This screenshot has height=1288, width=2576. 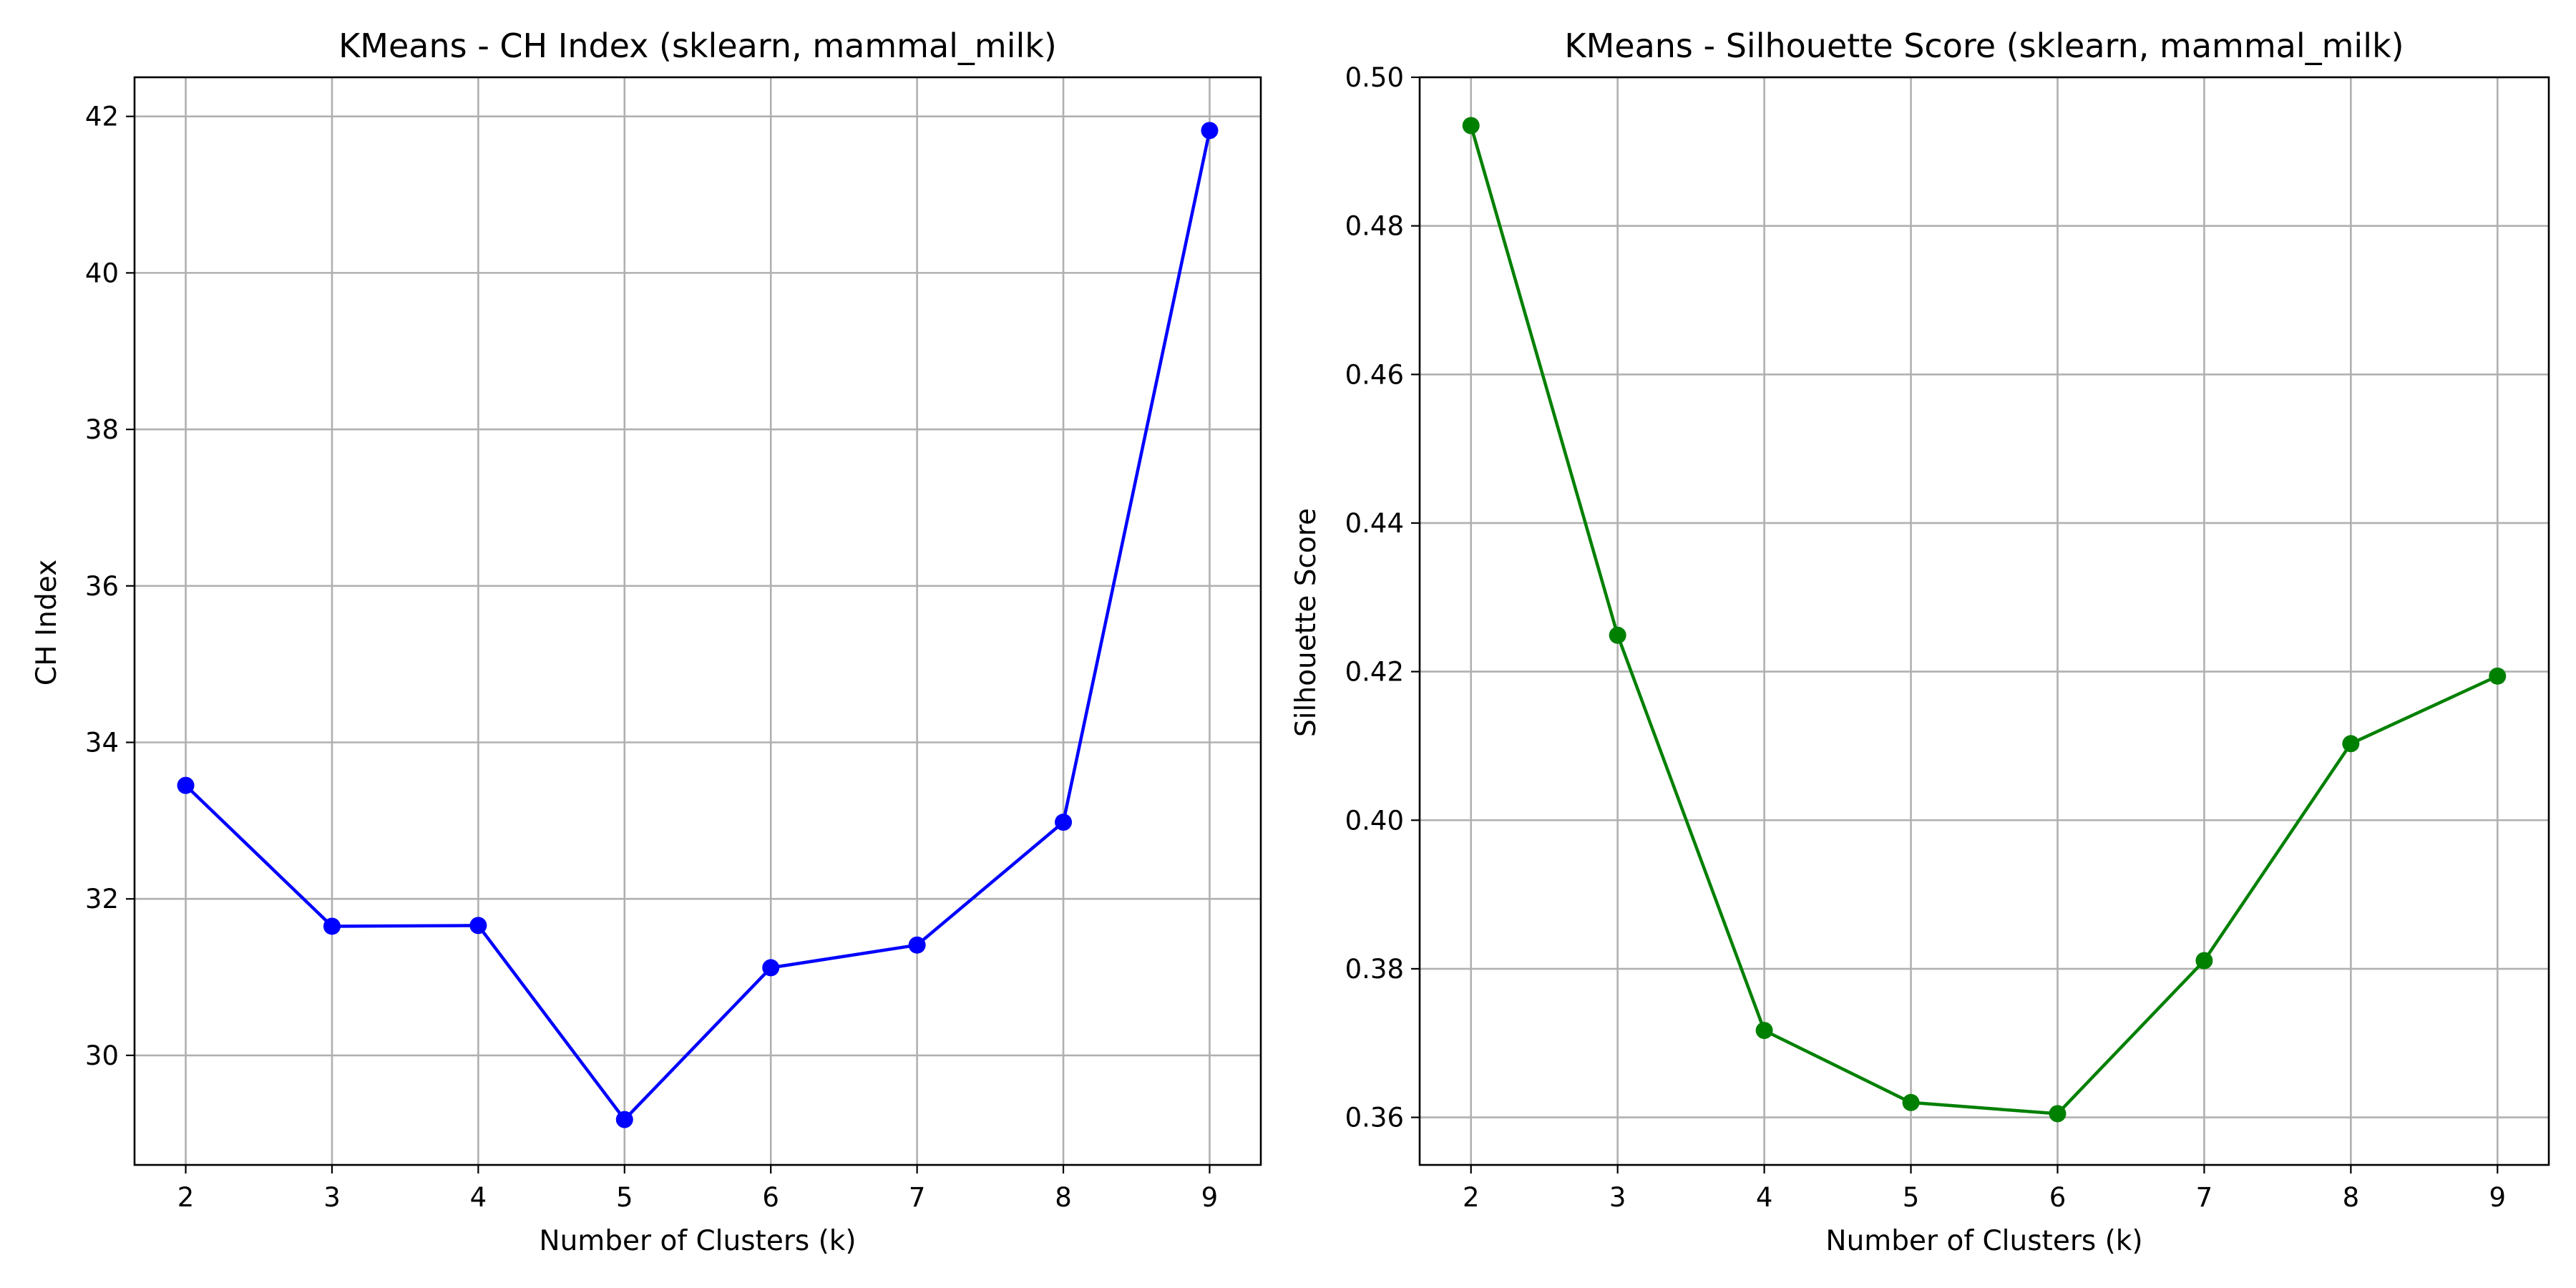 I want to click on silhouette-x-tick-label: 6, so click(x=2058, y=1197).